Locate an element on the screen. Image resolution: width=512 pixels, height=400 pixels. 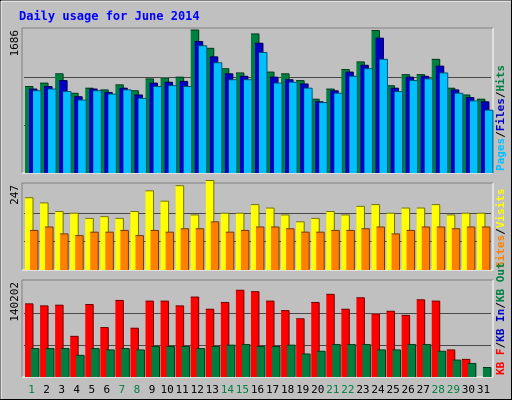
legend-entry: KB Out is located at coordinates (500, 282).